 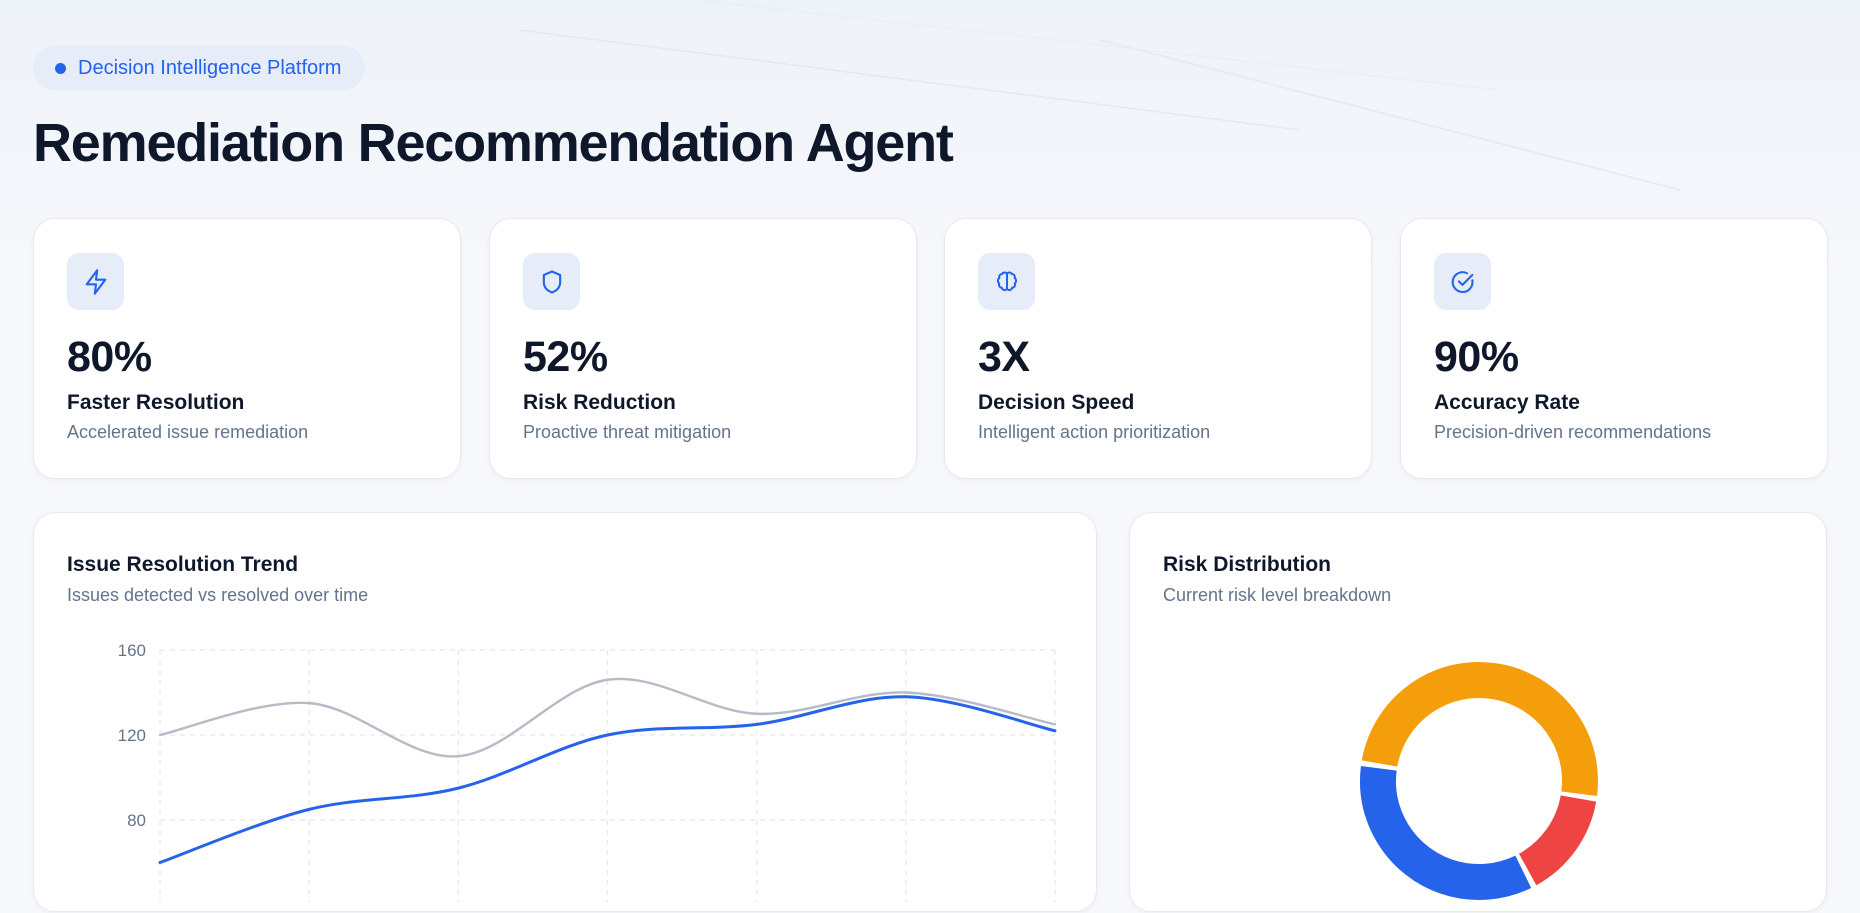 I want to click on trend-subtitle: Issues detected vs resolved over time, so click(x=218, y=595).